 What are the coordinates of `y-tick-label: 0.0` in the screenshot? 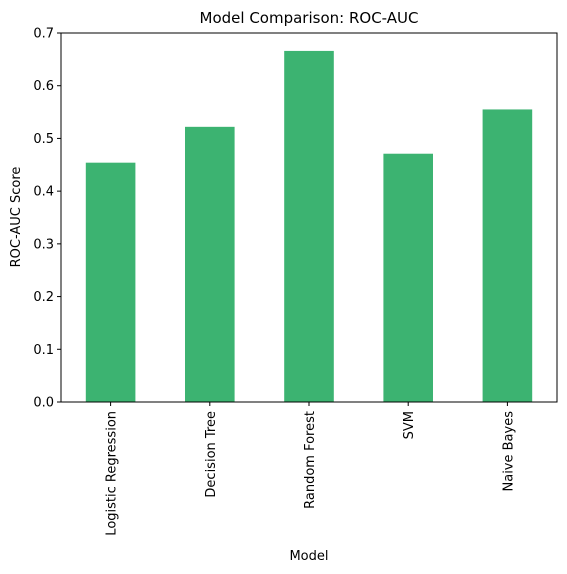 It's located at (43, 403).